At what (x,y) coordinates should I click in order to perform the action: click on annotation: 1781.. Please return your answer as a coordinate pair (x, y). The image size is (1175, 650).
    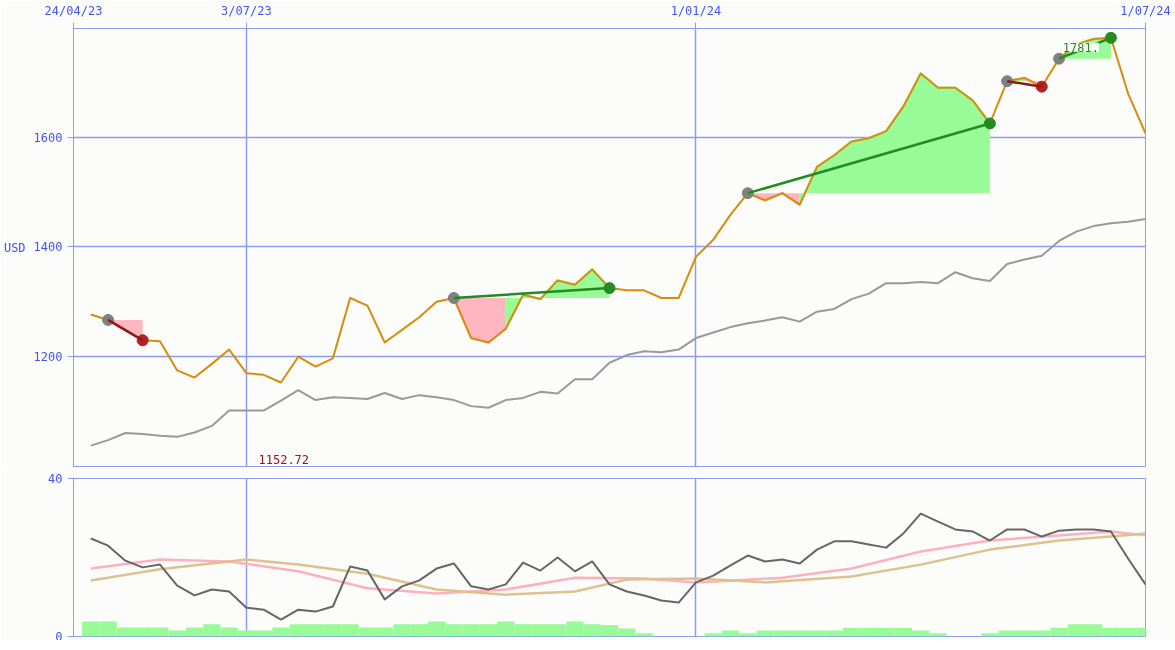
    Looking at the image, I should click on (1080, 47).